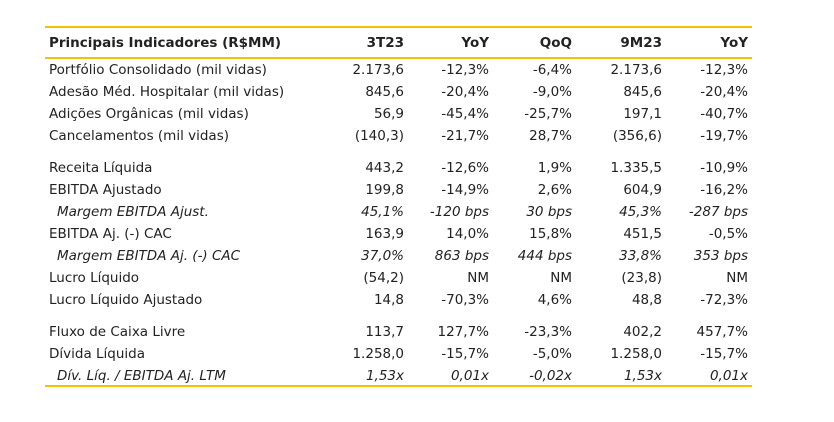 This screenshot has width=834, height=422. I want to click on row-label: Lucro Líquido Ajustado, so click(126, 300).